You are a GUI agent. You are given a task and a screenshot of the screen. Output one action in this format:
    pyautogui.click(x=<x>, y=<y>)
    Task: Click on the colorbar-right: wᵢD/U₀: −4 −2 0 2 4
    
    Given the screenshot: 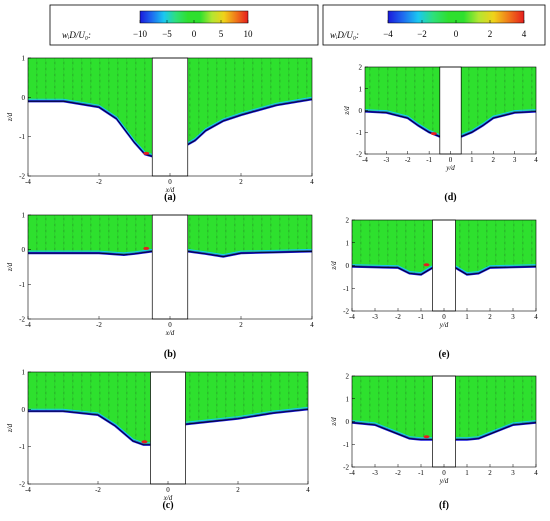 What is the action you would take?
    pyautogui.click(x=434, y=25)
    